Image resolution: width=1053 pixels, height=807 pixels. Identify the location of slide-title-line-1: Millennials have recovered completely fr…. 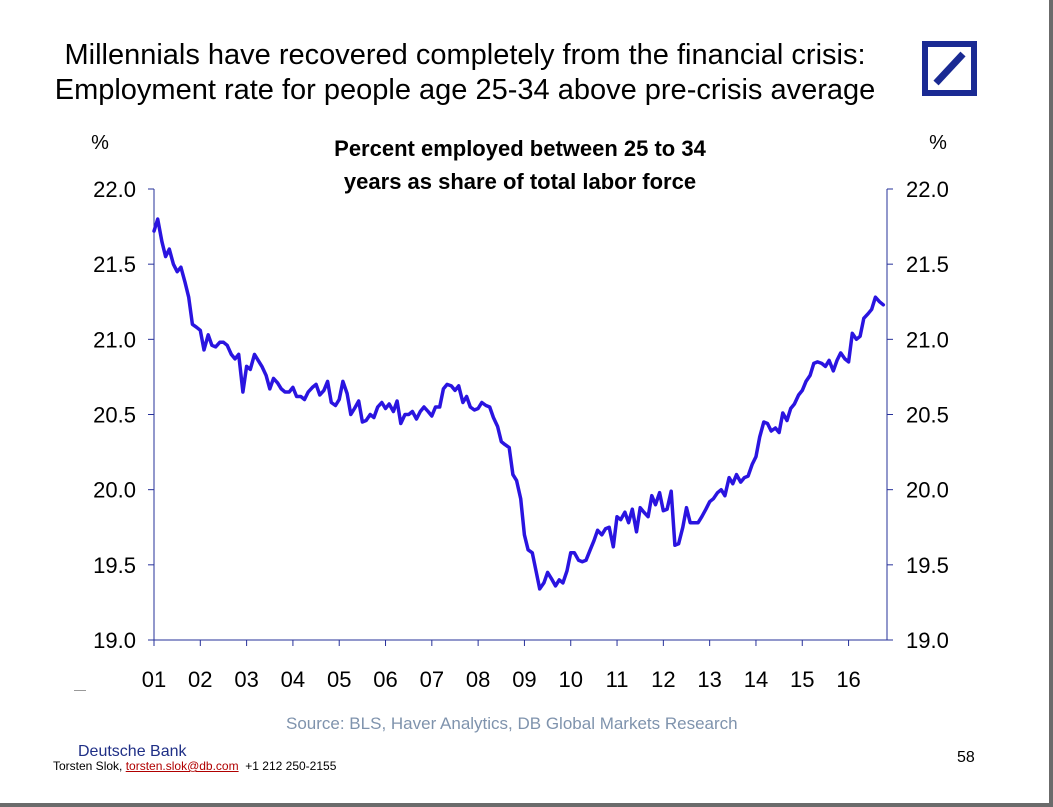
(465, 55).